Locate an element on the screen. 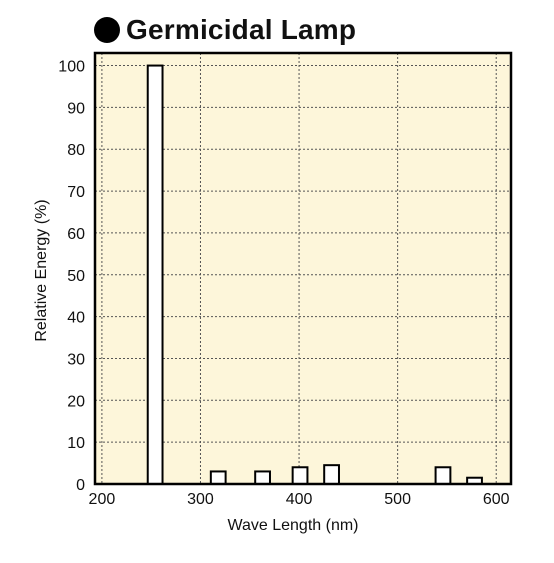 This screenshot has height=563, width=554. y-tick-label: 20 is located at coordinates (76, 401).